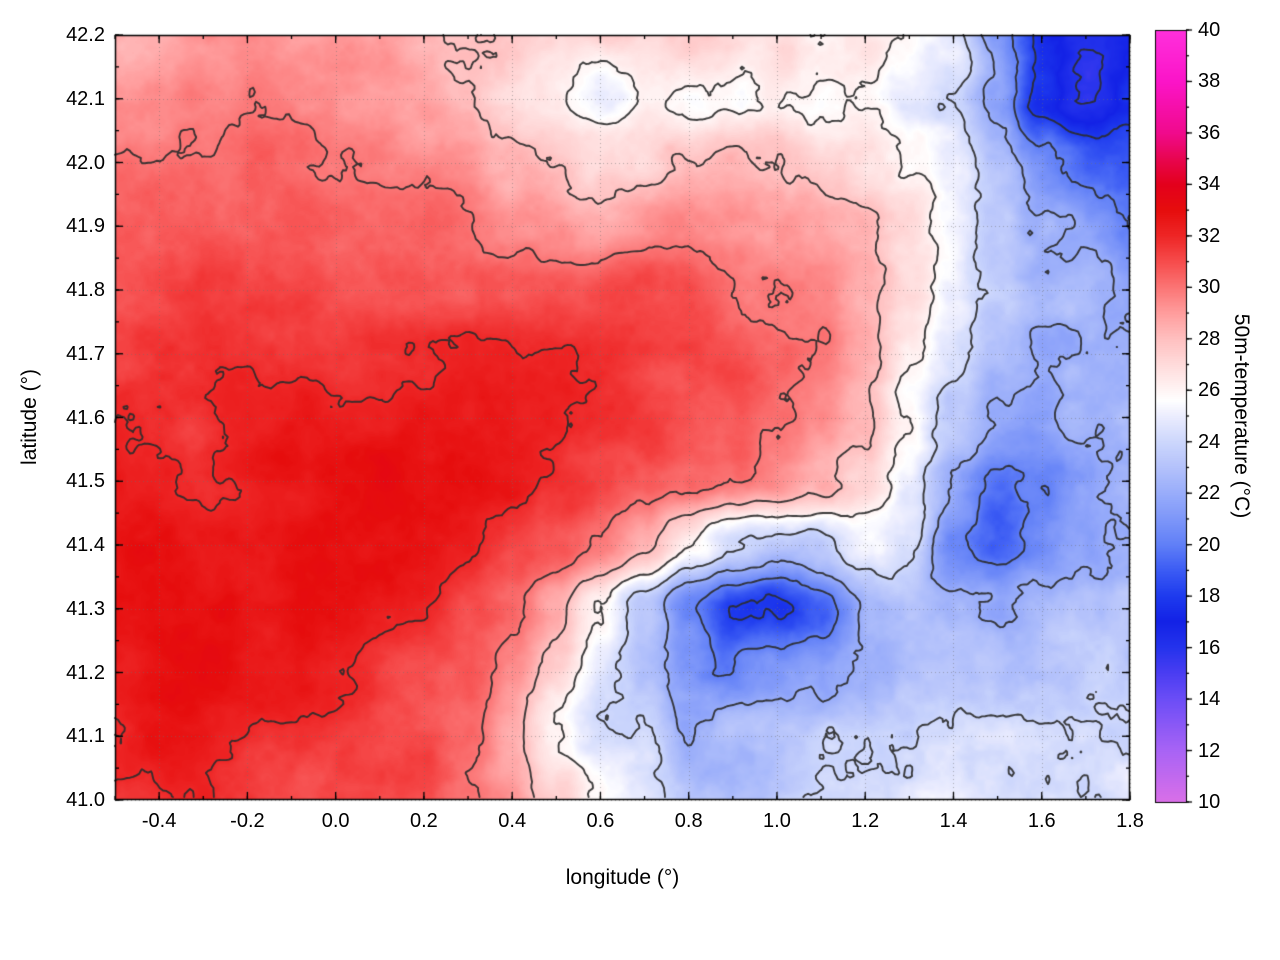 The image size is (1280, 960). I want to click on colorbar-tick-label: 28, so click(1209, 338).